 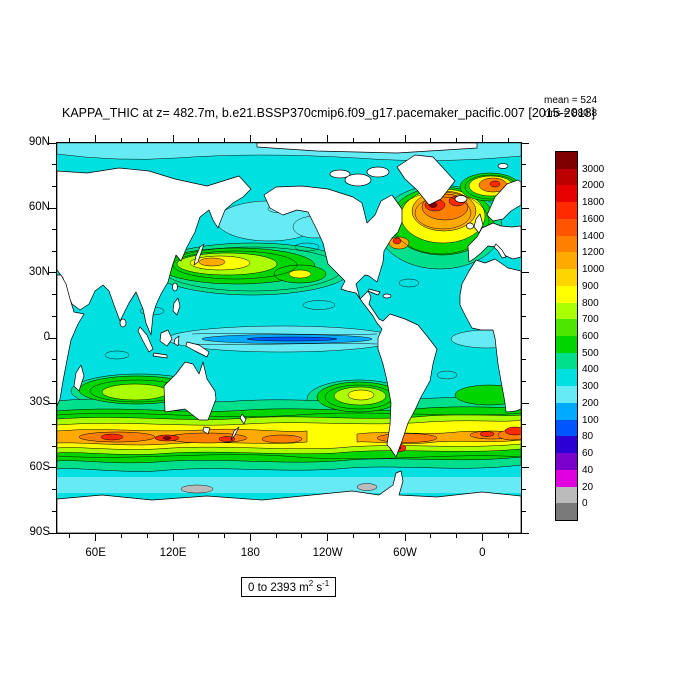 I want to click on x-axis-tick-label: 0, so click(x=482, y=553).